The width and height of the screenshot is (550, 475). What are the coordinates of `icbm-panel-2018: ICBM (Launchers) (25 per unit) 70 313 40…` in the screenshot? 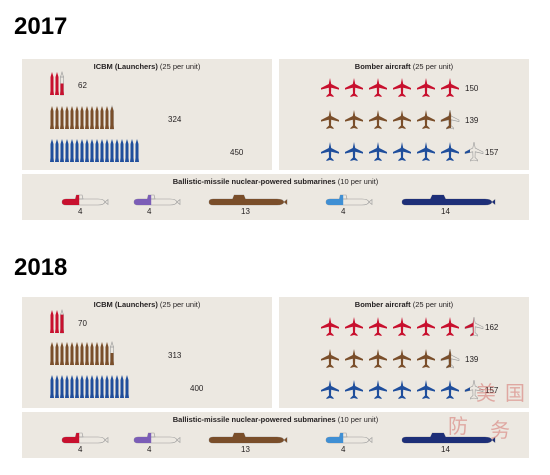 It's located at (147, 352).